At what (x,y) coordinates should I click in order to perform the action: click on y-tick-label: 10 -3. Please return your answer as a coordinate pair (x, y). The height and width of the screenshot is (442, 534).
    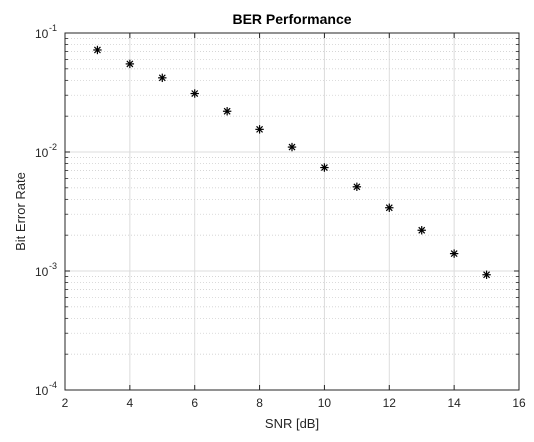
    Looking at the image, I should click on (46, 270).